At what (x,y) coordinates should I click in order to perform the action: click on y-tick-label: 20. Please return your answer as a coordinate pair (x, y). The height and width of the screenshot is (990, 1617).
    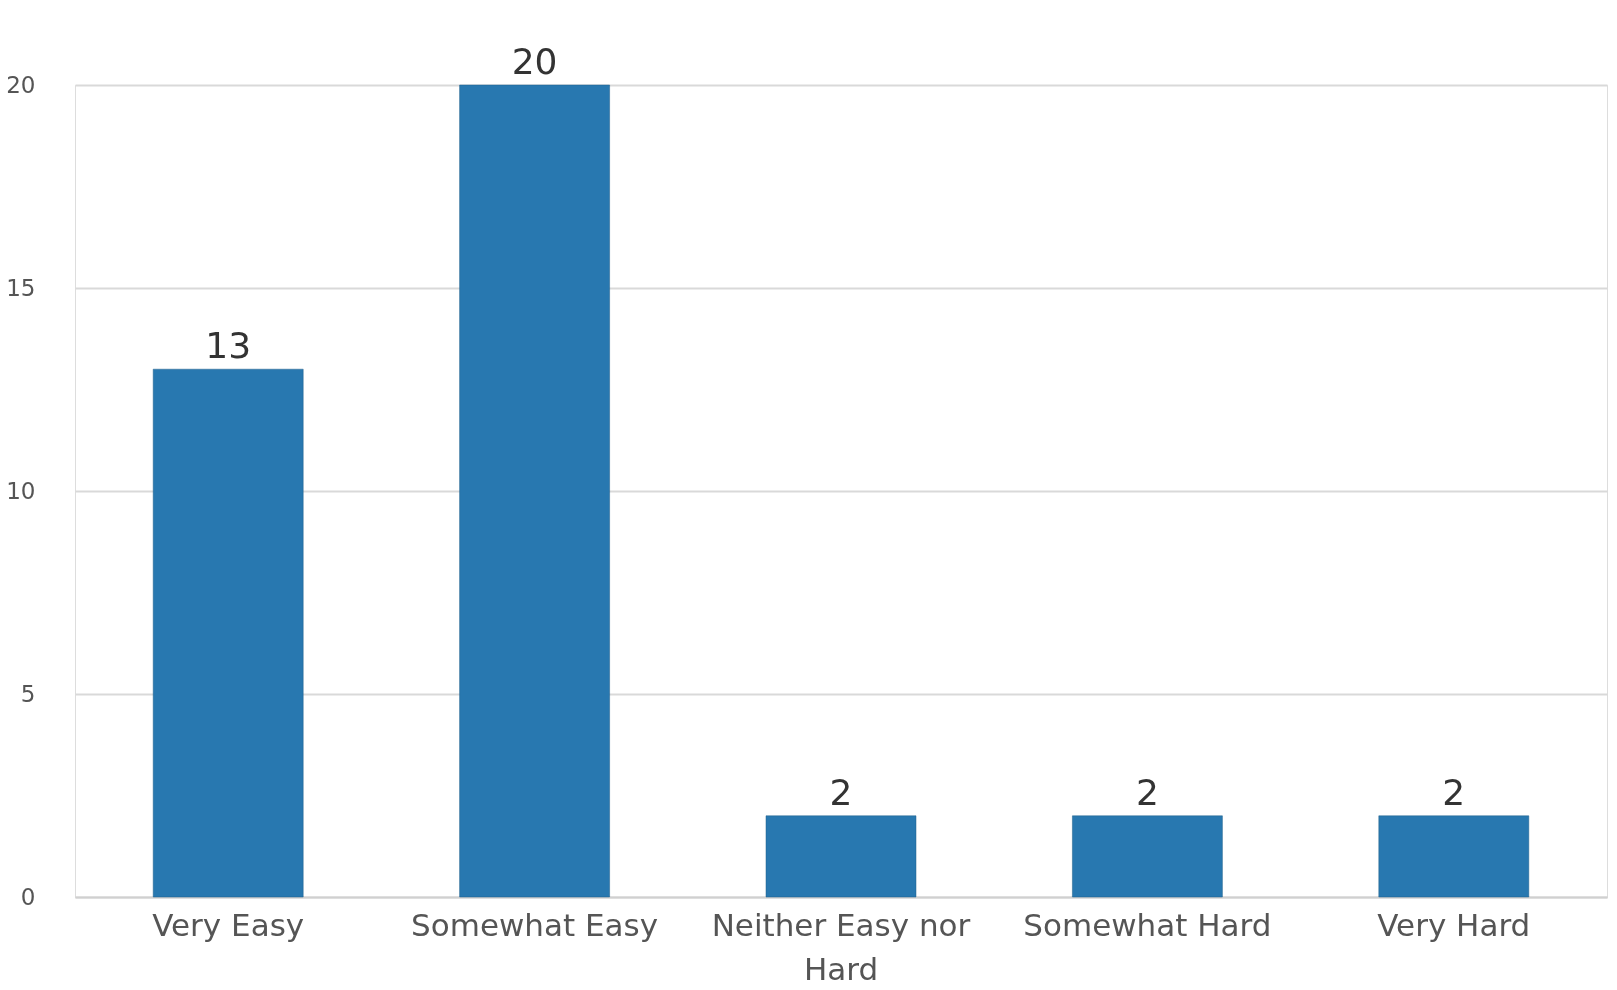
    Looking at the image, I should click on (21, 84).